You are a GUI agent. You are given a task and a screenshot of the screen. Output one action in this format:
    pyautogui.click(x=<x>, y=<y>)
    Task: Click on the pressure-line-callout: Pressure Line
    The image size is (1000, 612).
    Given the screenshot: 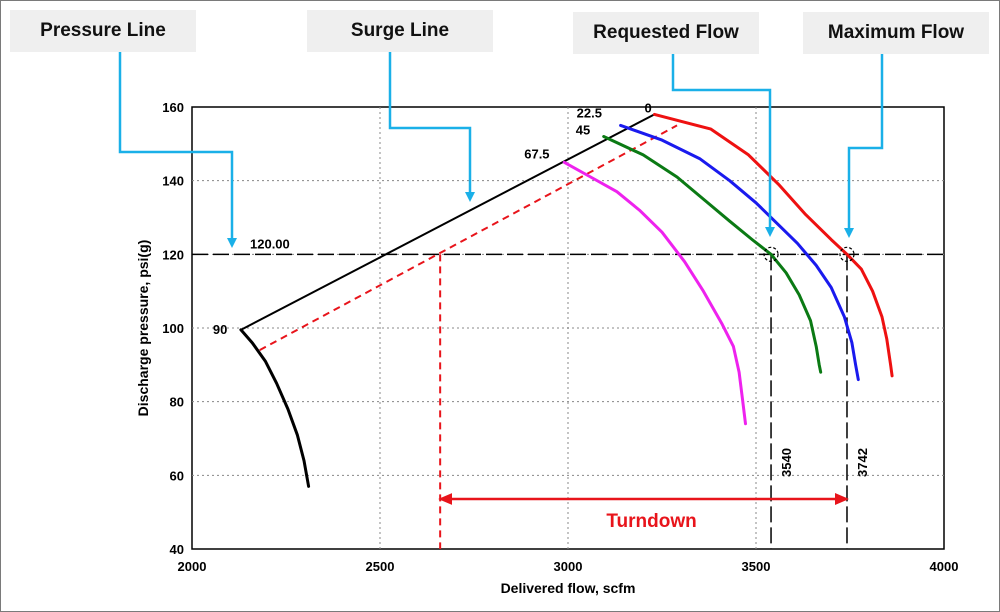 What is the action you would take?
    pyautogui.click(x=103, y=31)
    